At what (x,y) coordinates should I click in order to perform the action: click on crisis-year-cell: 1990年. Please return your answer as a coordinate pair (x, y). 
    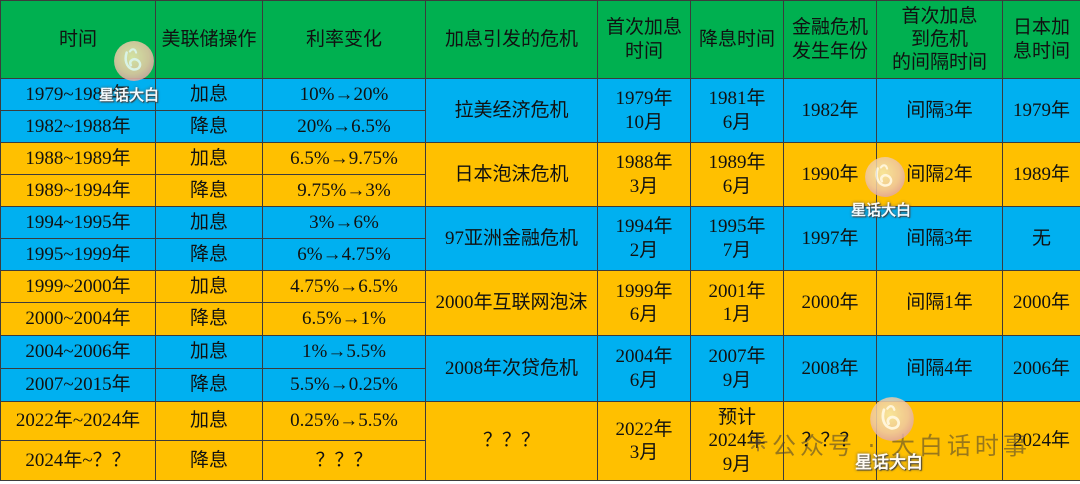
    Looking at the image, I should click on (830, 174).